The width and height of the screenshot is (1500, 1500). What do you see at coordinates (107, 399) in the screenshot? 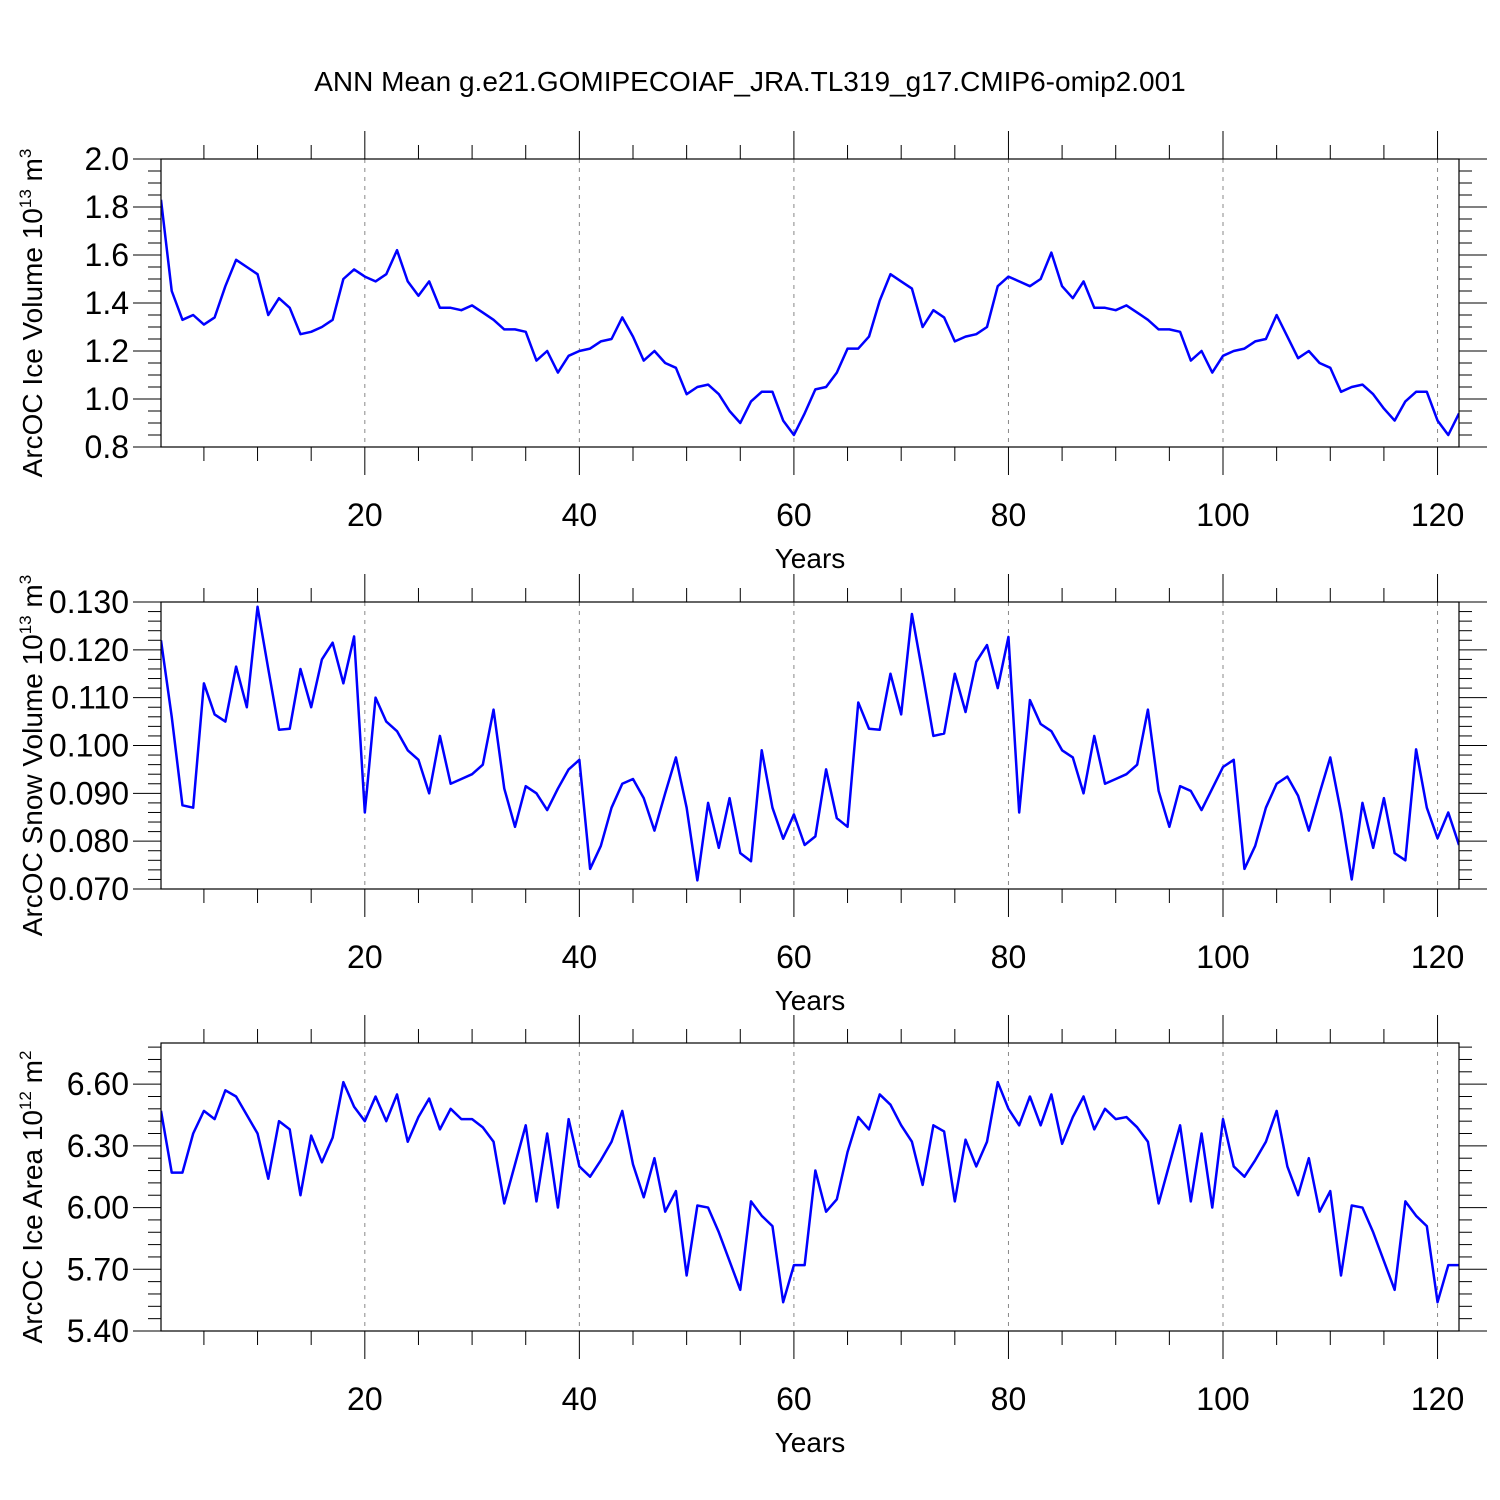
I see `y-tick-label: 1.0` at bounding box center [107, 399].